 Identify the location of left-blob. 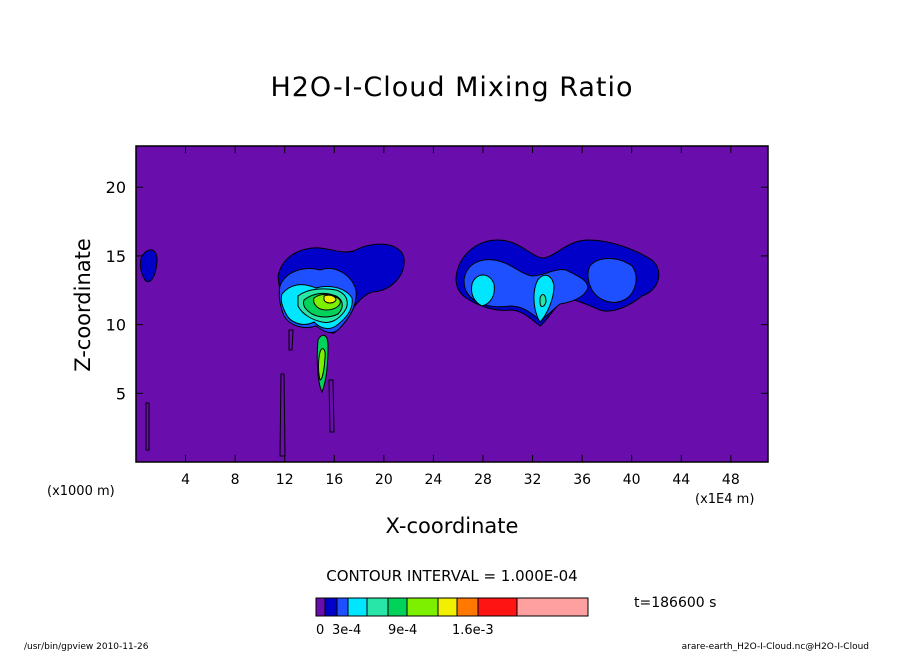
(148, 266).